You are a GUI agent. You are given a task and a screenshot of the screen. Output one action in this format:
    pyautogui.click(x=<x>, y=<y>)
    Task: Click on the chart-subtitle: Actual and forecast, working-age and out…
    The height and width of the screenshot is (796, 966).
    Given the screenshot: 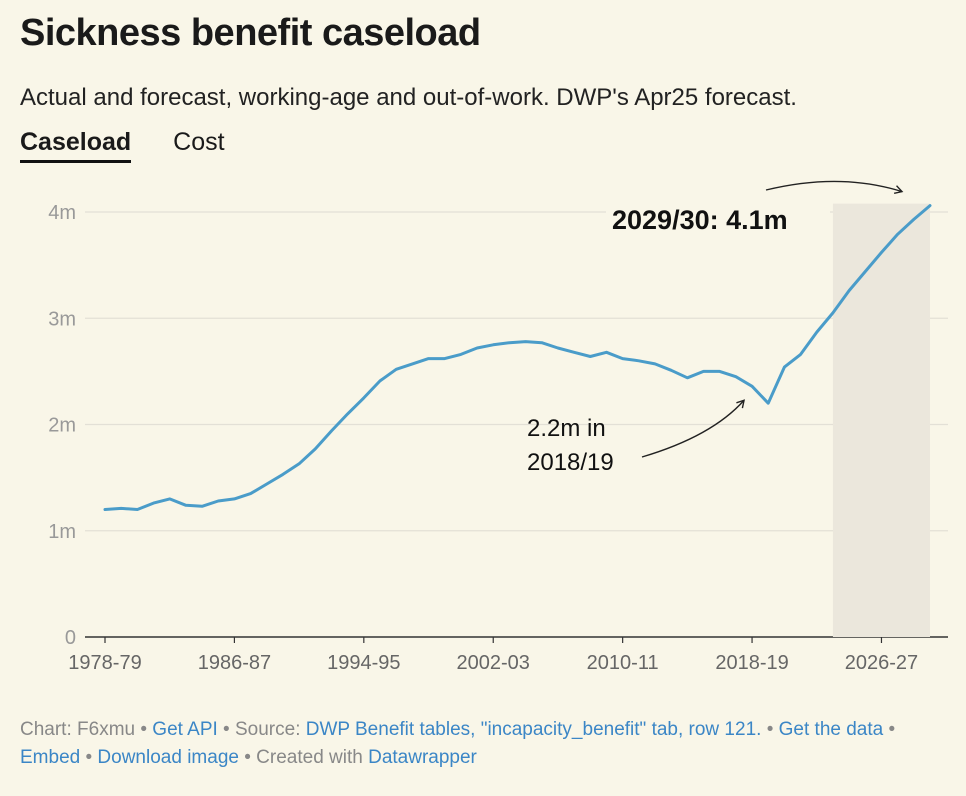 What is the action you would take?
    pyautogui.click(x=408, y=97)
    